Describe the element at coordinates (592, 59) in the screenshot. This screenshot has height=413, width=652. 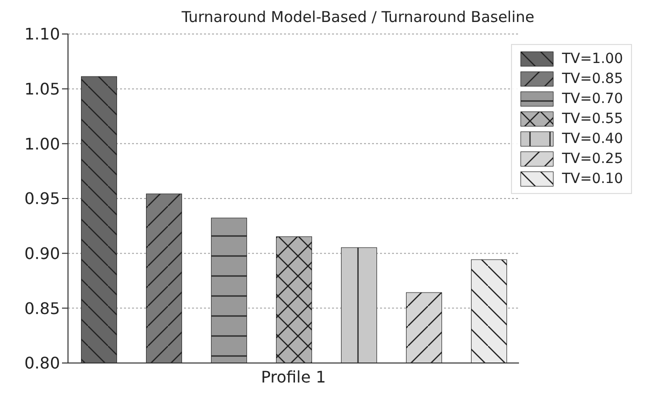
I see `legend-label: TV=1.00` at that location.